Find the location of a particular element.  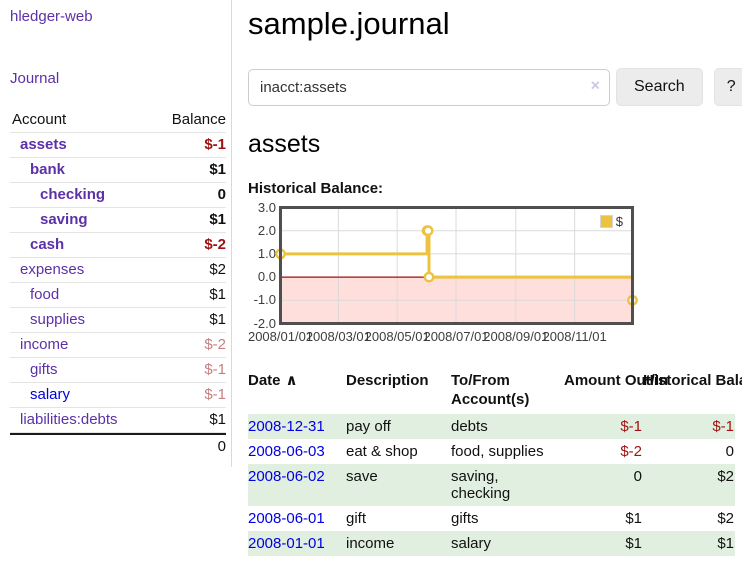

register-cell-description: pay off is located at coordinates (368, 426).